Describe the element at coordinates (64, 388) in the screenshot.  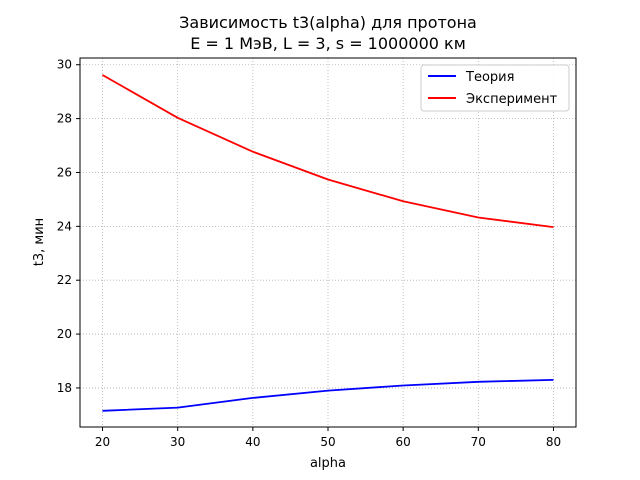
I see `y-tick-label: 18` at that location.